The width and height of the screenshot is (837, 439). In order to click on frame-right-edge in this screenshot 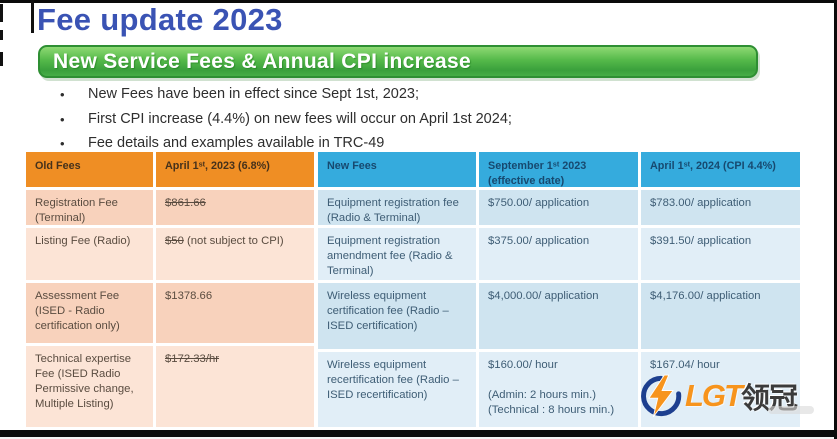, I will do `click(835, 219)`.